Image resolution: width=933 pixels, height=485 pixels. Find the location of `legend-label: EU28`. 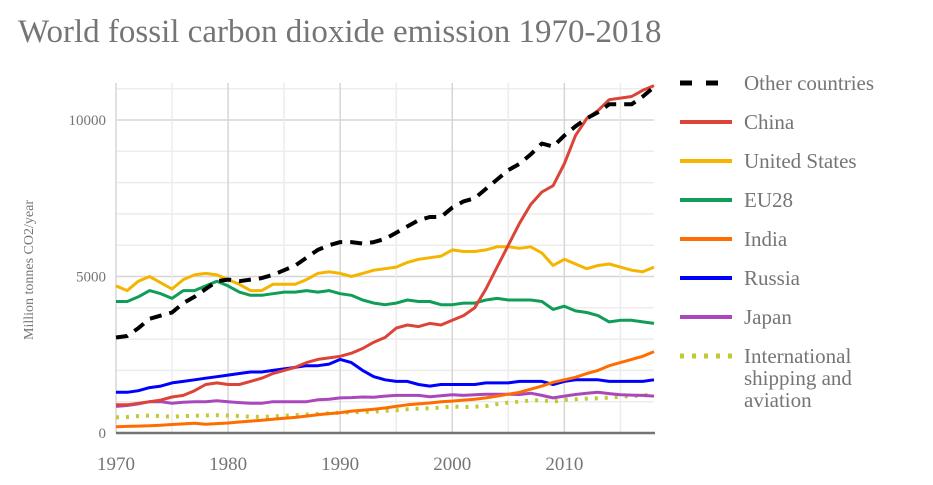

legend-label: EU28 is located at coordinates (768, 200).